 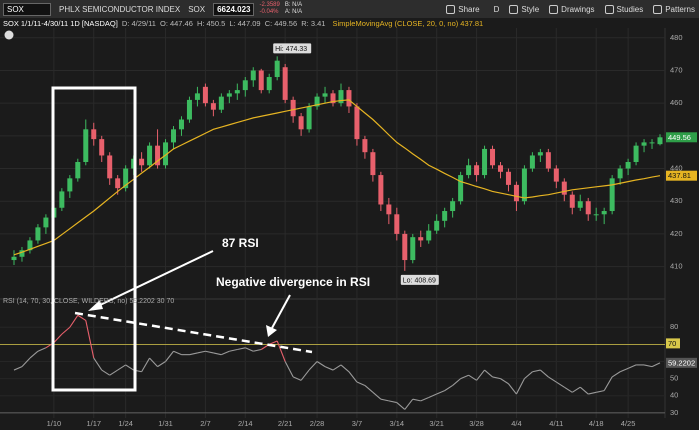 What do you see at coordinates (556, 423) in the screenshot?
I see `x-tick-label: 4/11` at bounding box center [556, 423].